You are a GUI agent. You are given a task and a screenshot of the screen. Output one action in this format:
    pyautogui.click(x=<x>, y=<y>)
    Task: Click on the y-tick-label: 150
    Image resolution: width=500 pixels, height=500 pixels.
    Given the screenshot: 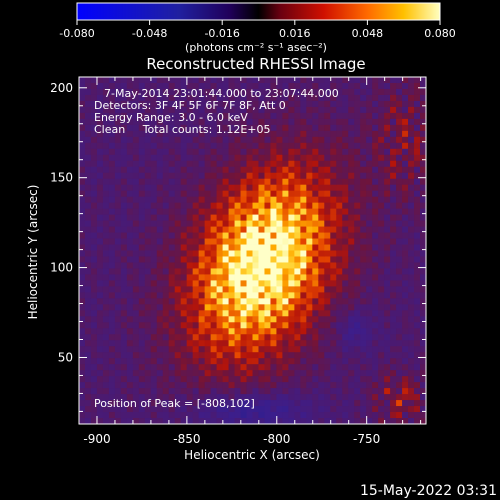 What is the action you would take?
    pyautogui.click(x=61, y=178)
    